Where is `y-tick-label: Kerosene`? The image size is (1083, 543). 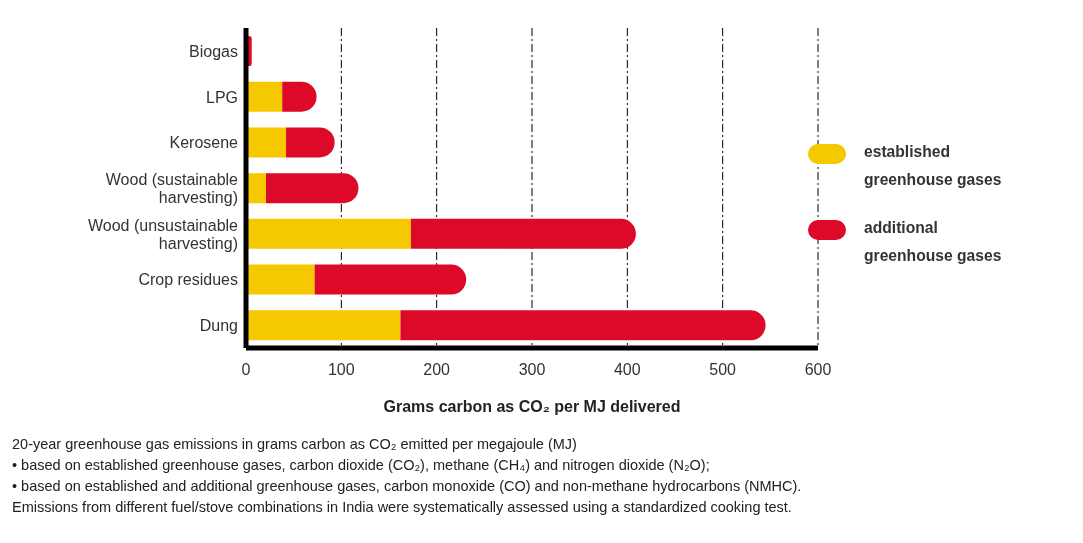 y-tick-label: Kerosene is located at coordinates (204, 142).